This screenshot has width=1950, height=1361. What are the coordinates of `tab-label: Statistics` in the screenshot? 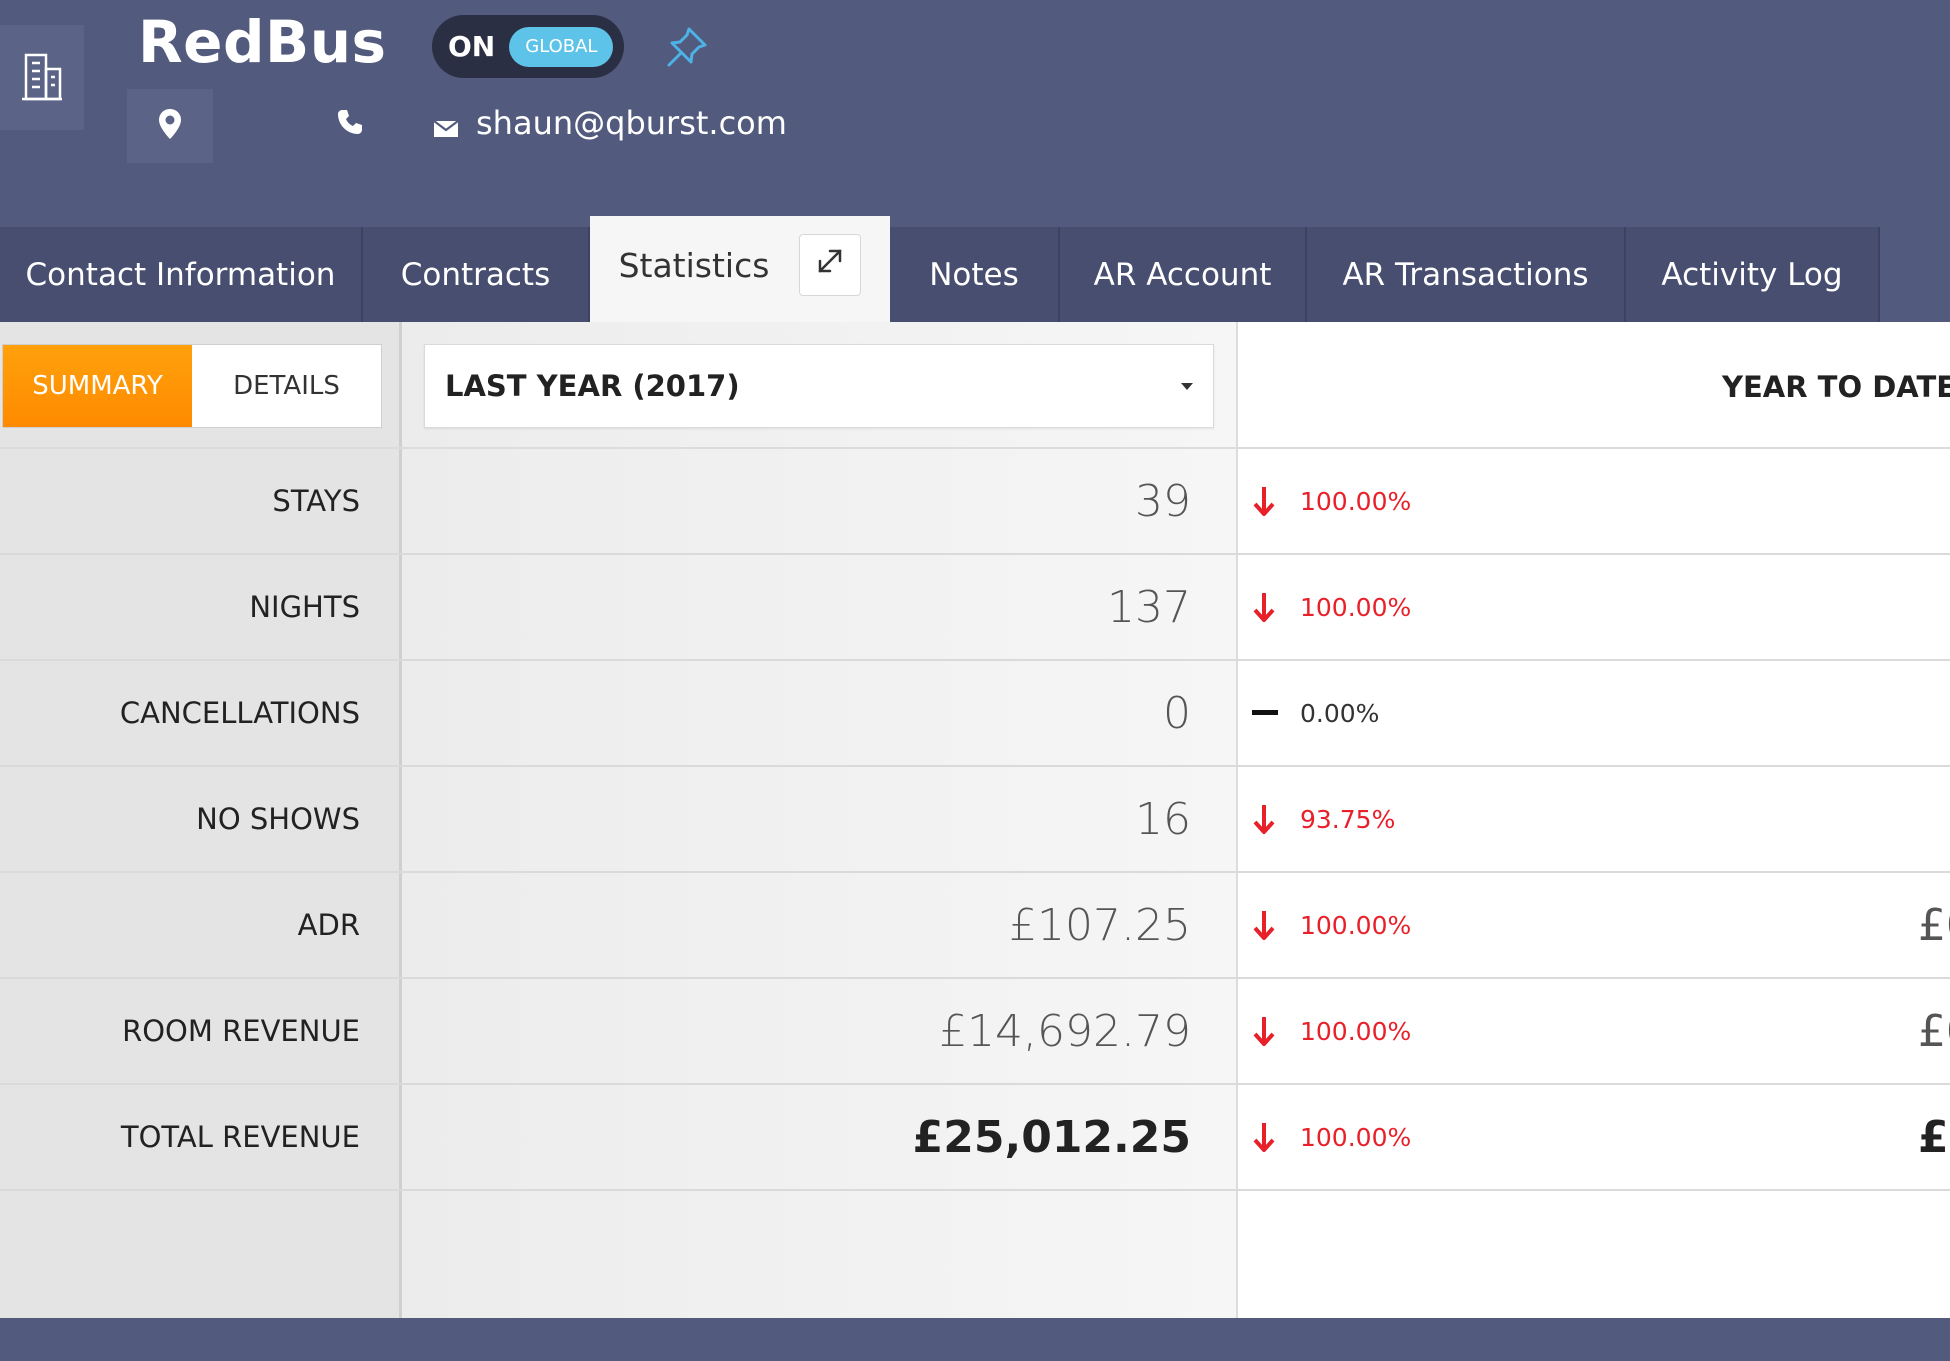 It's located at (694, 265).